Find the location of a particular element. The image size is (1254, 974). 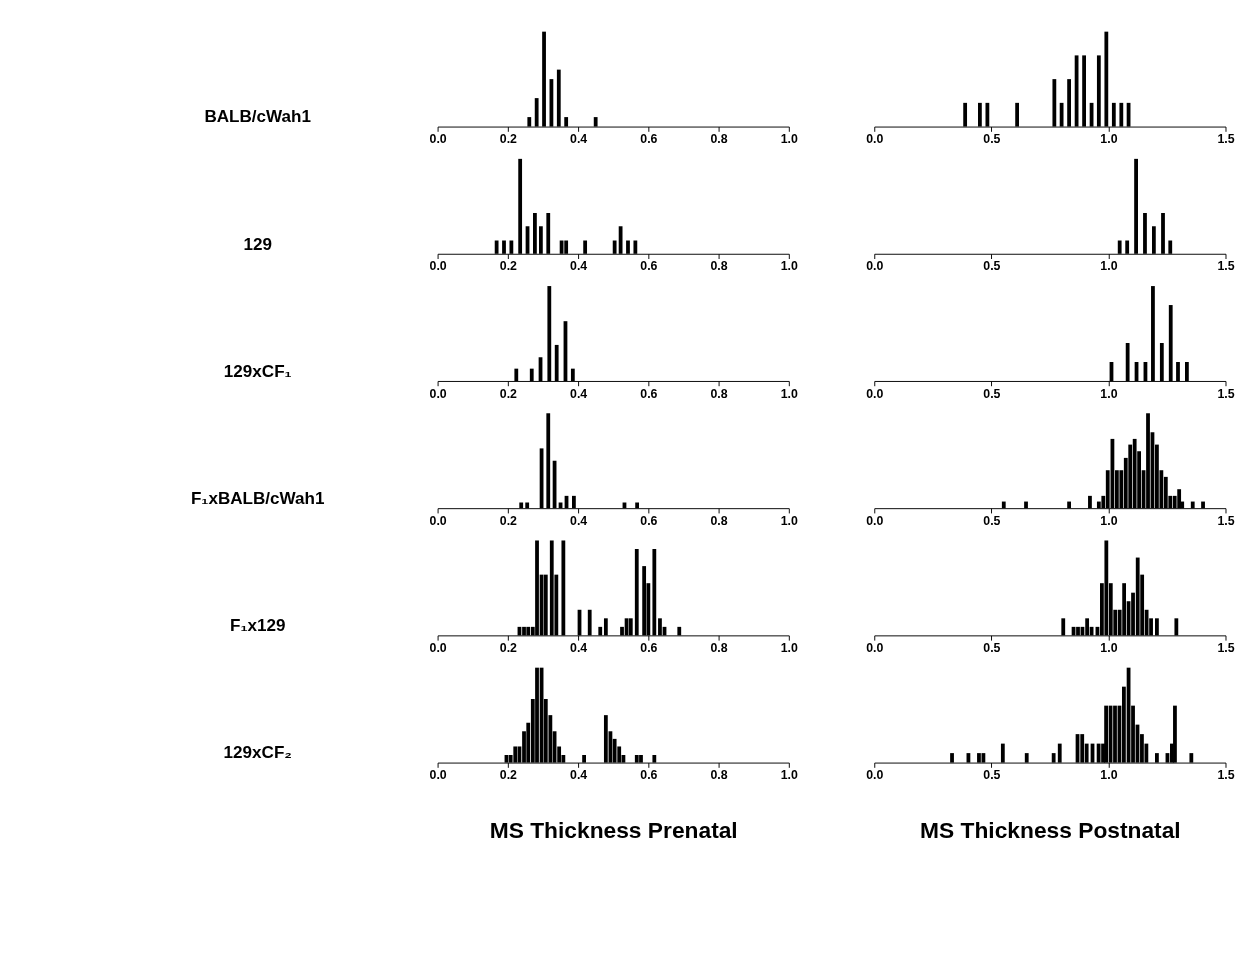

y-axis-title: 129 is located at coordinates (257, 244).